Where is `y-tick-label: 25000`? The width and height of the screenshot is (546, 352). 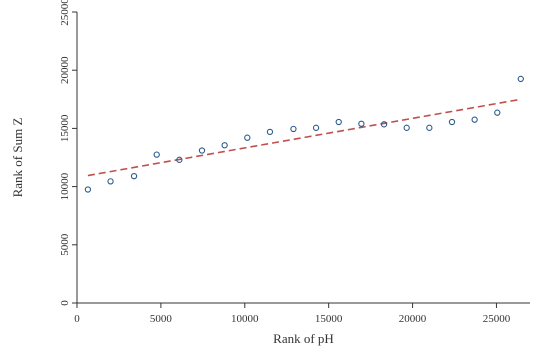
y-tick-label: 25000 is located at coordinates (65, 13).